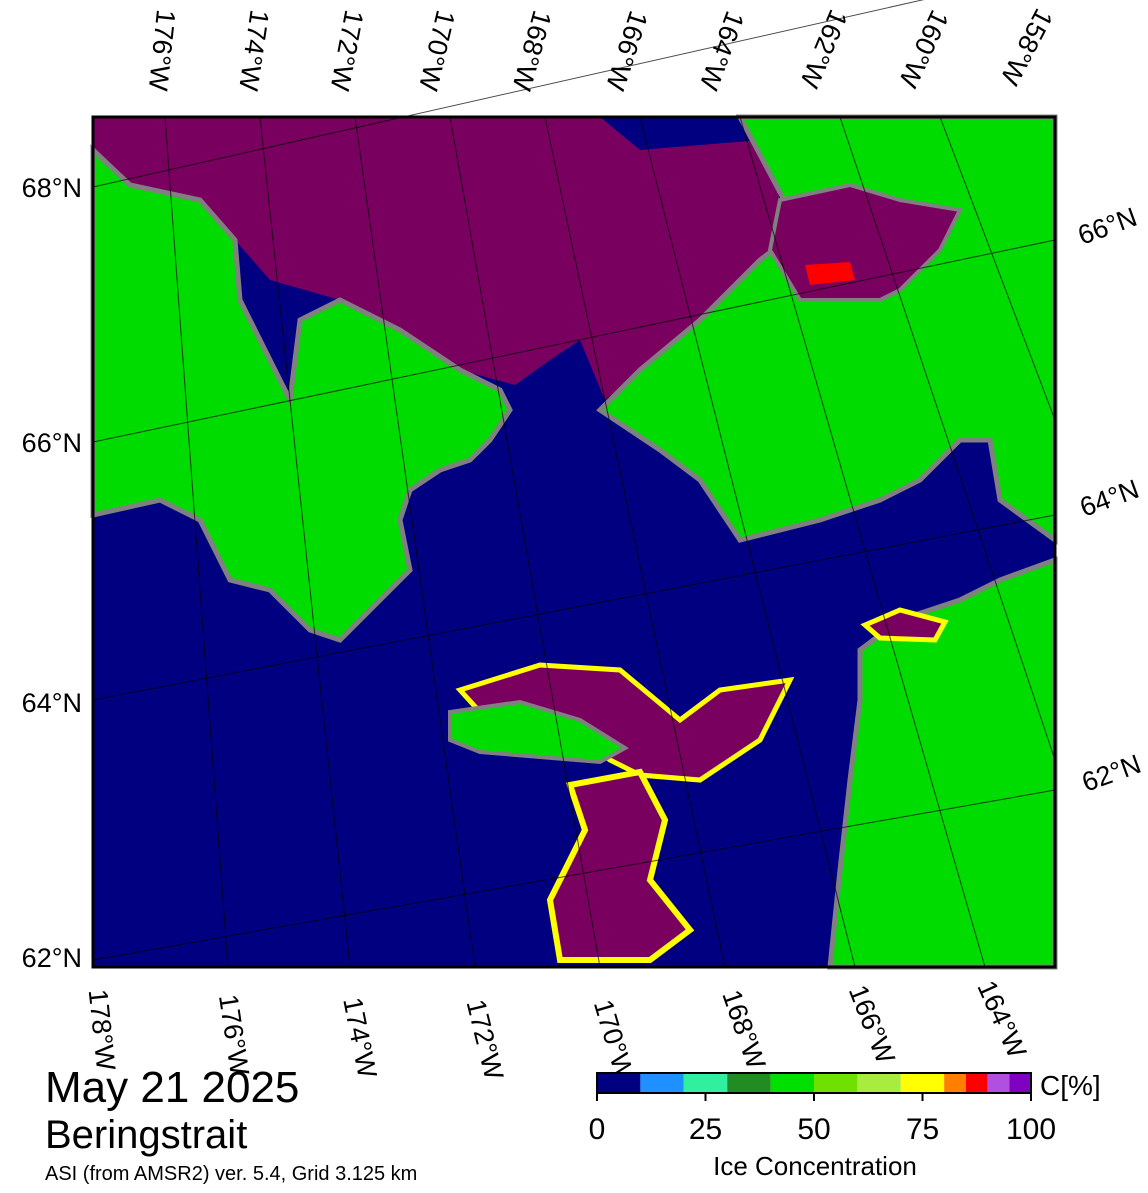 This screenshot has height=1193, width=1148. Describe the element at coordinates (172, 1087) in the screenshot. I see `date-title: May 21 2025` at that location.